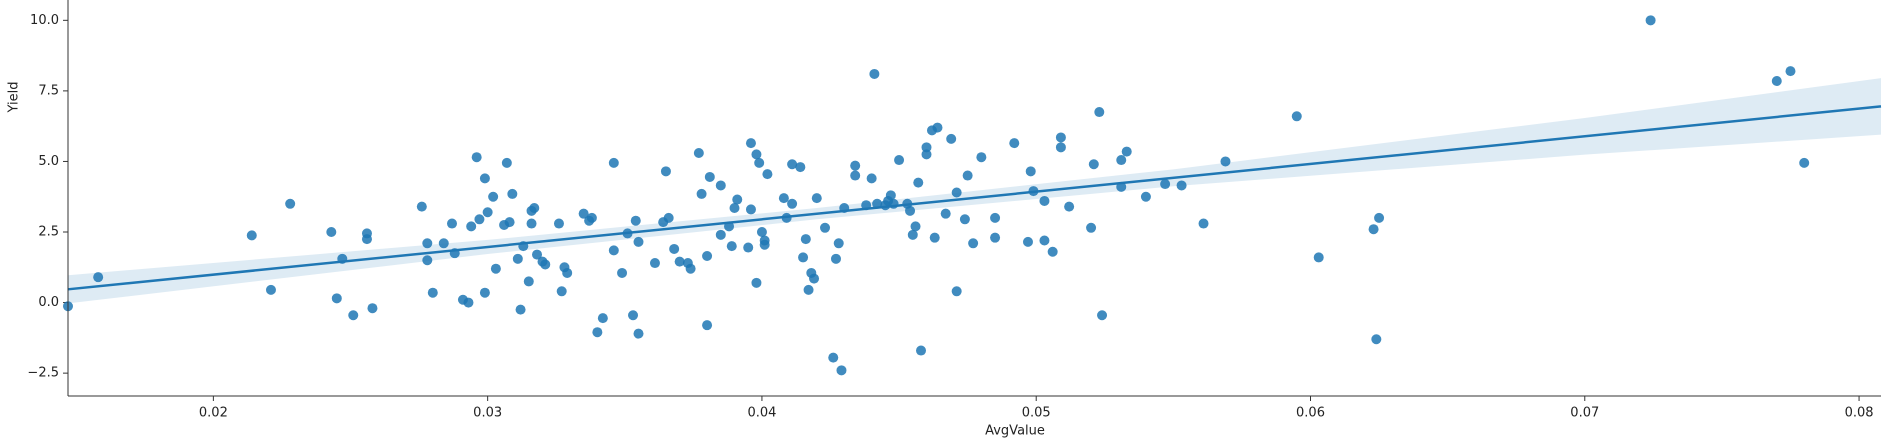 This screenshot has height=440, width=1882. Describe the element at coordinates (14, 98) in the screenshot. I see `y-axis-label: Yield` at that location.